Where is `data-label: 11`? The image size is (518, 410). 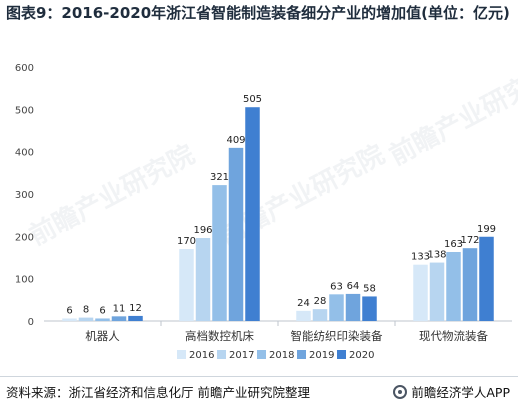
data-label: 11 is located at coordinates (119, 308).